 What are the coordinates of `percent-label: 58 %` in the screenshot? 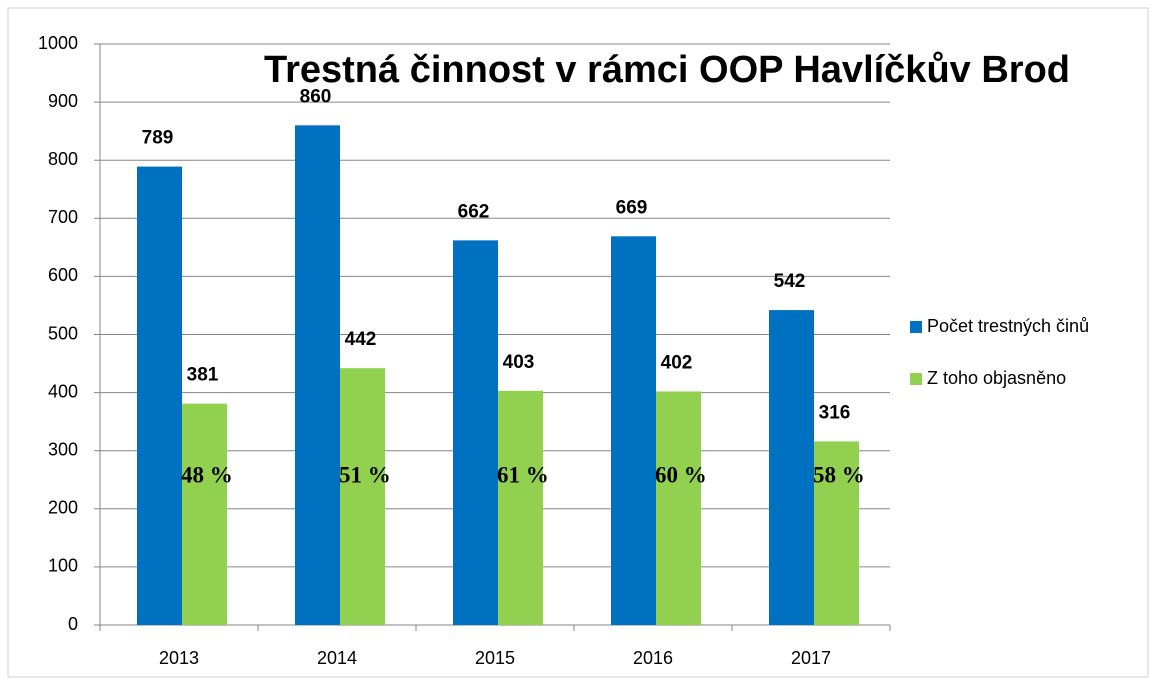 It's located at (839, 474).